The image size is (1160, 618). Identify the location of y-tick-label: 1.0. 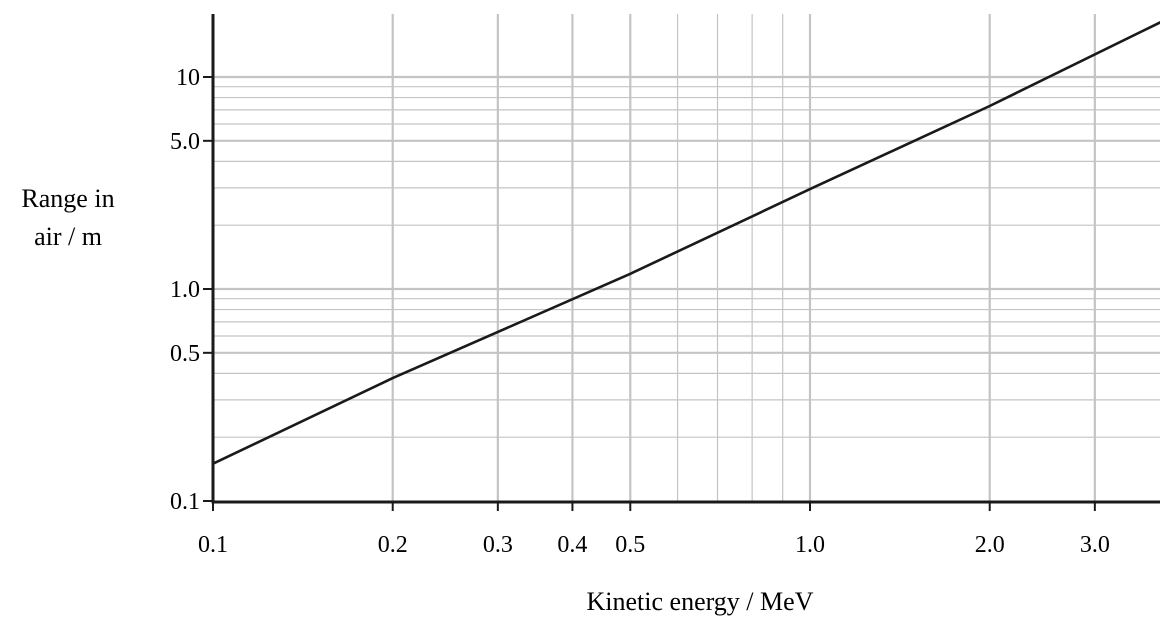
(185, 290).